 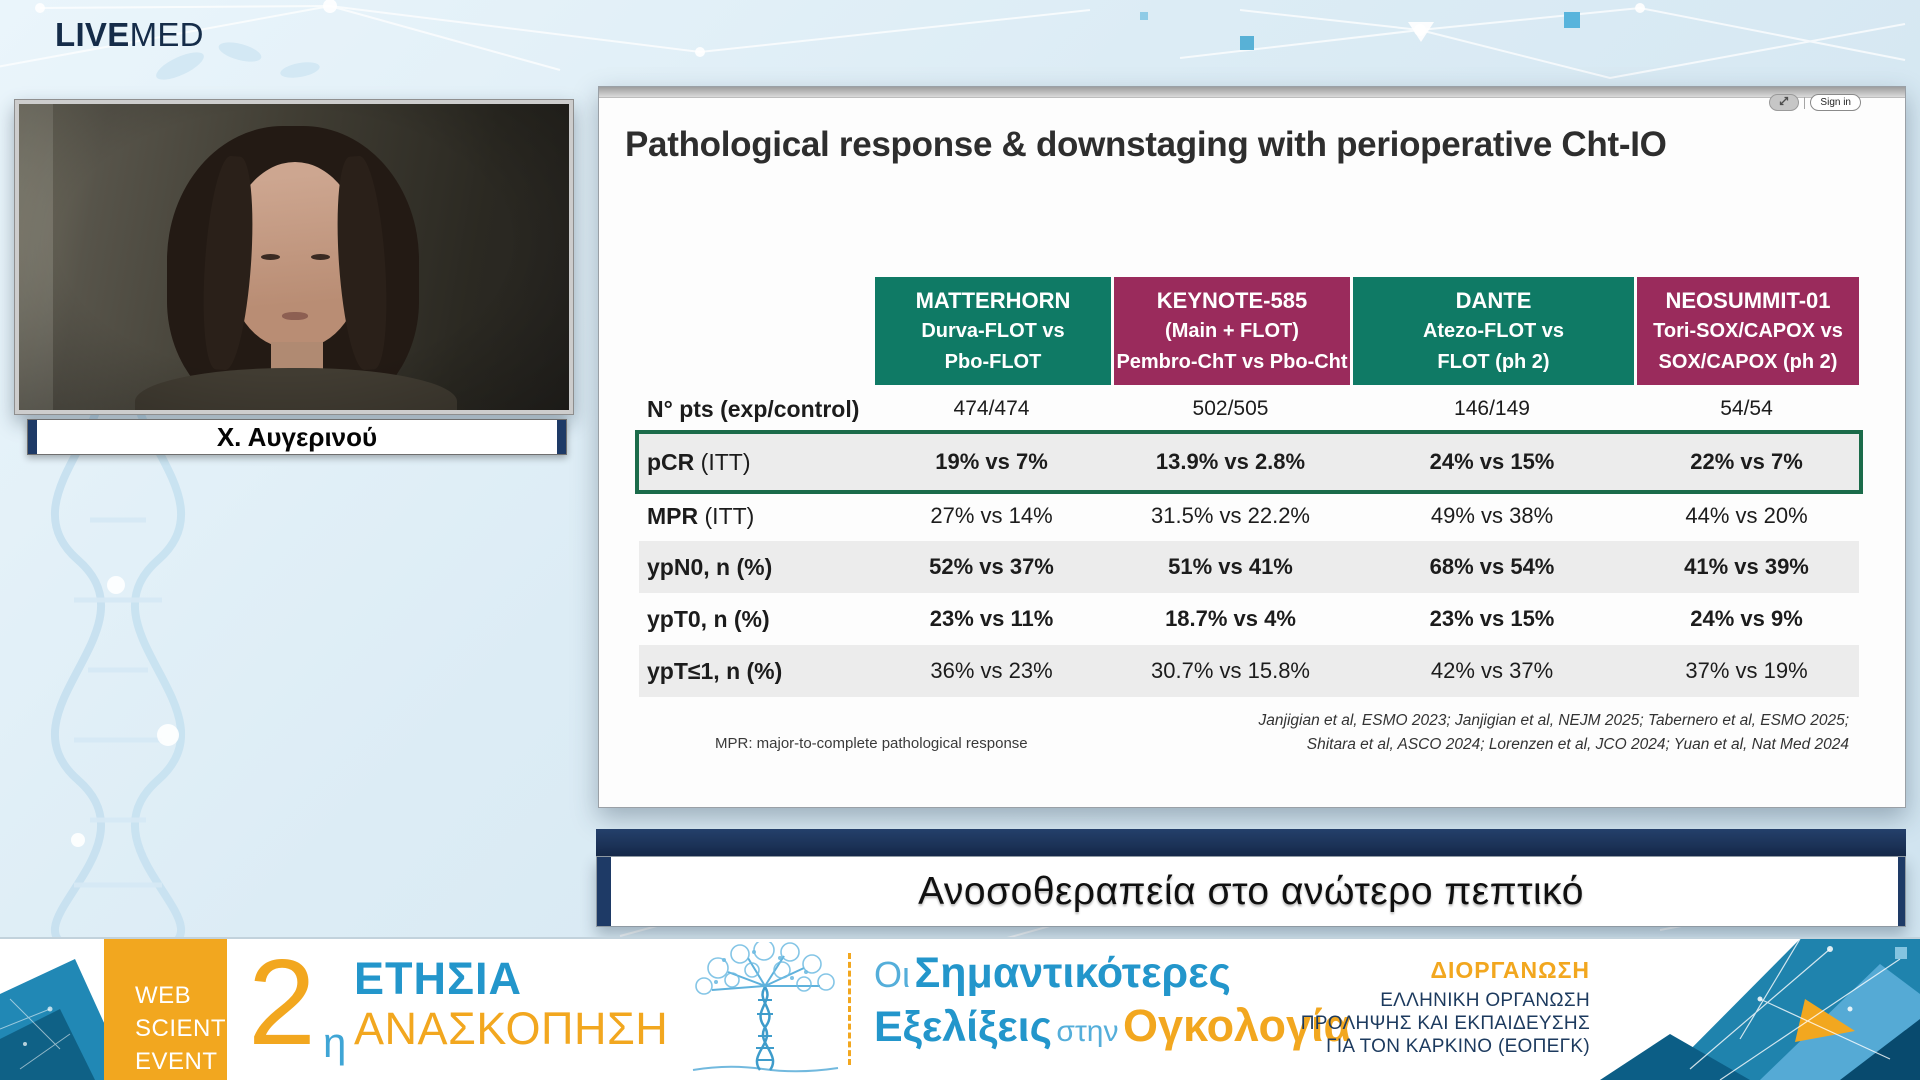 What do you see at coordinates (1510, 970) in the screenshot?
I see `organizer-label: ΔΙΟΡΓΑΝΩΣΗ` at bounding box center [1510, 970].